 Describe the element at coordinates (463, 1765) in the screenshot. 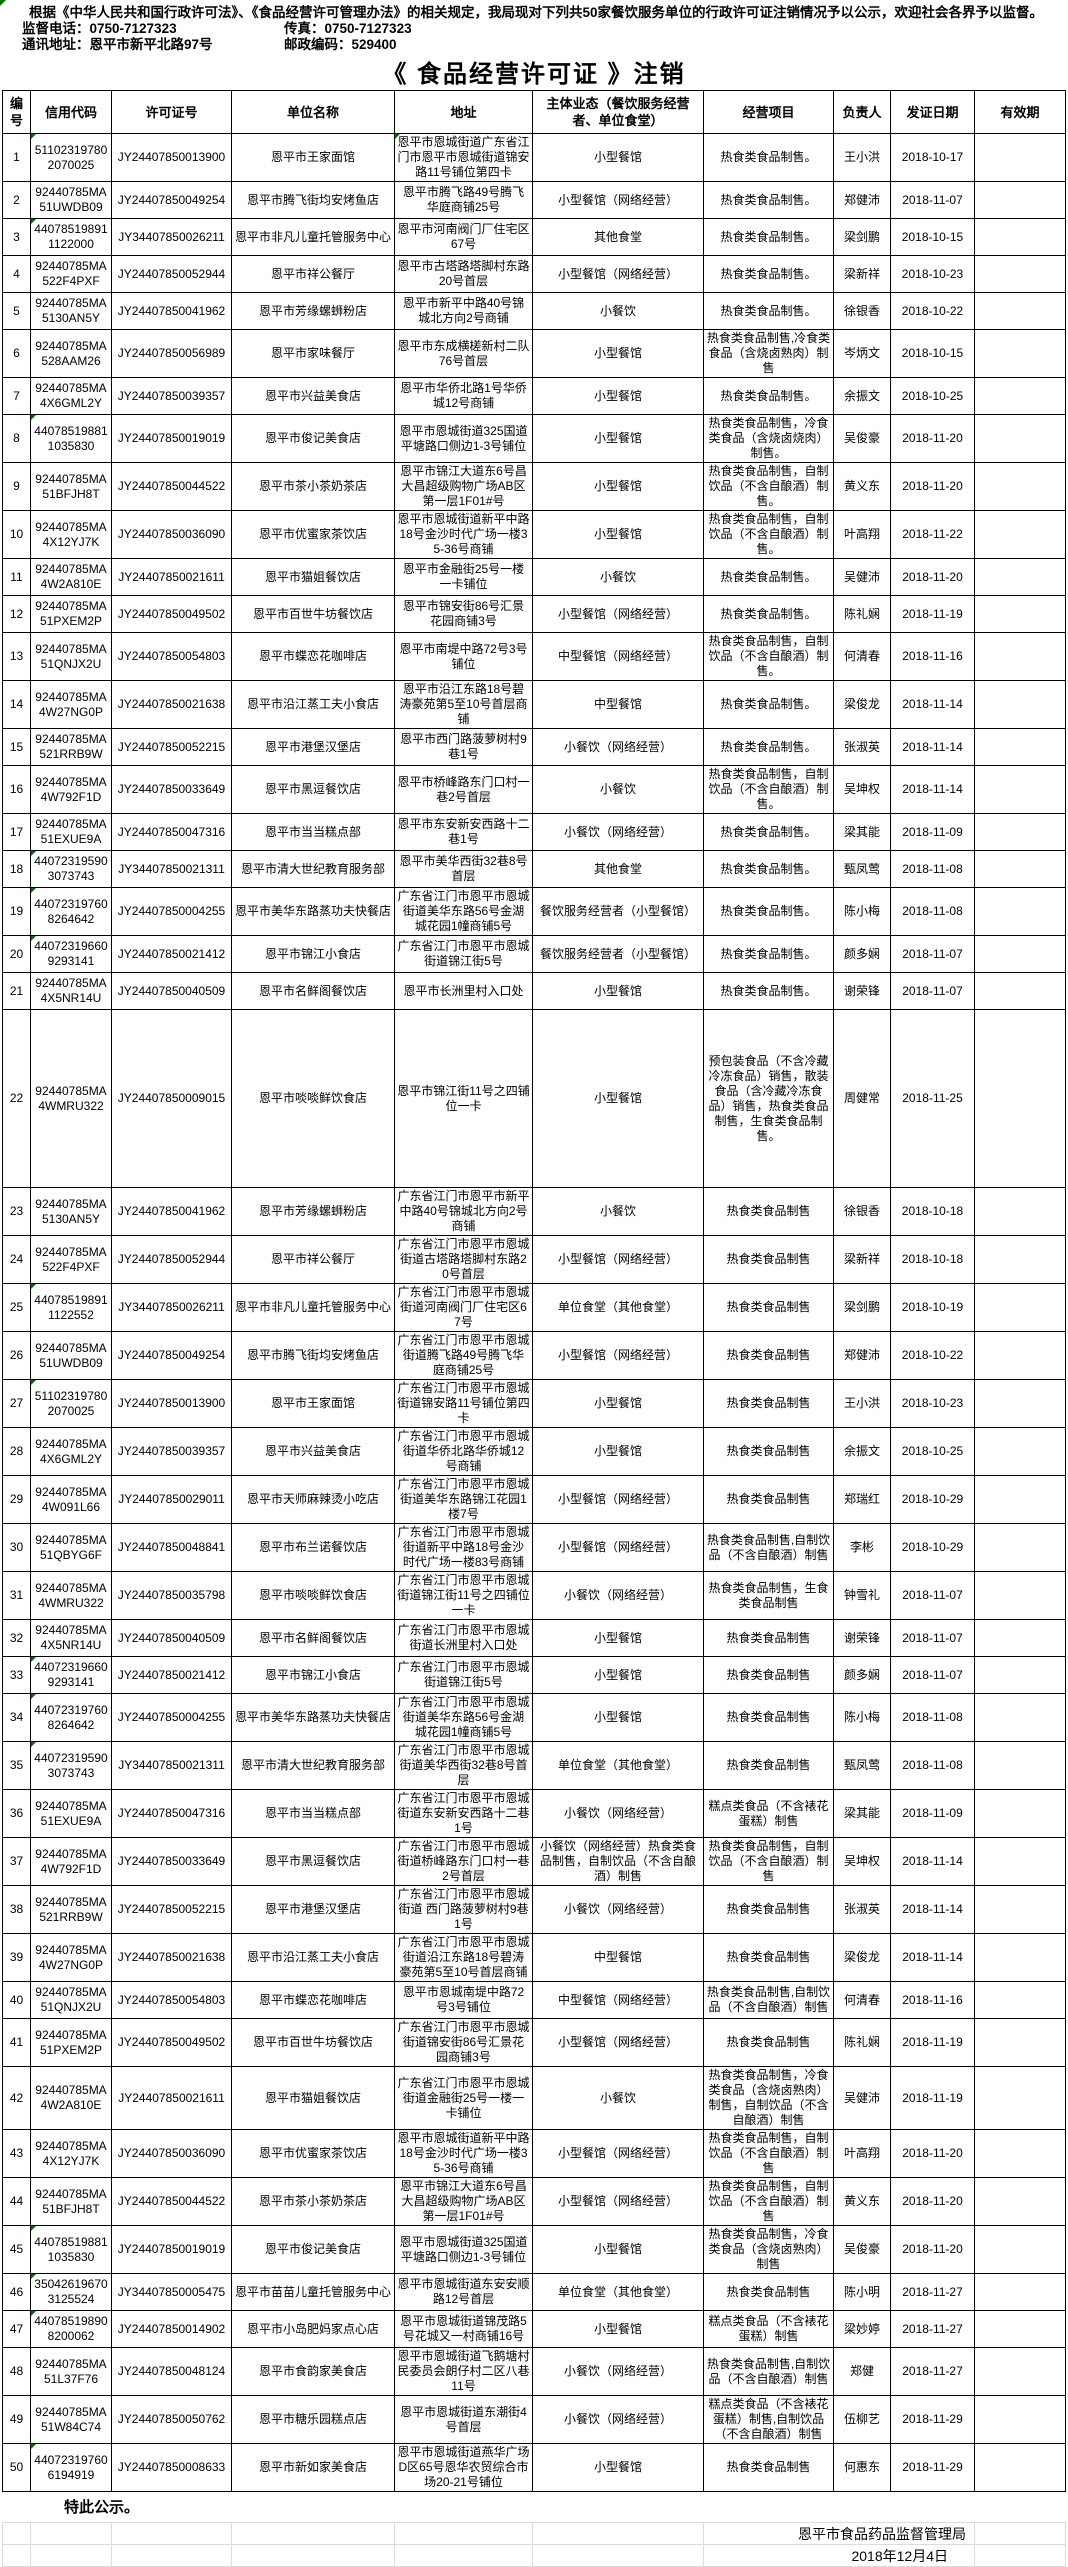

I see `cell-address: 广东省江门市恩平市恩城街道美华西街32巷8号首层` at that location.